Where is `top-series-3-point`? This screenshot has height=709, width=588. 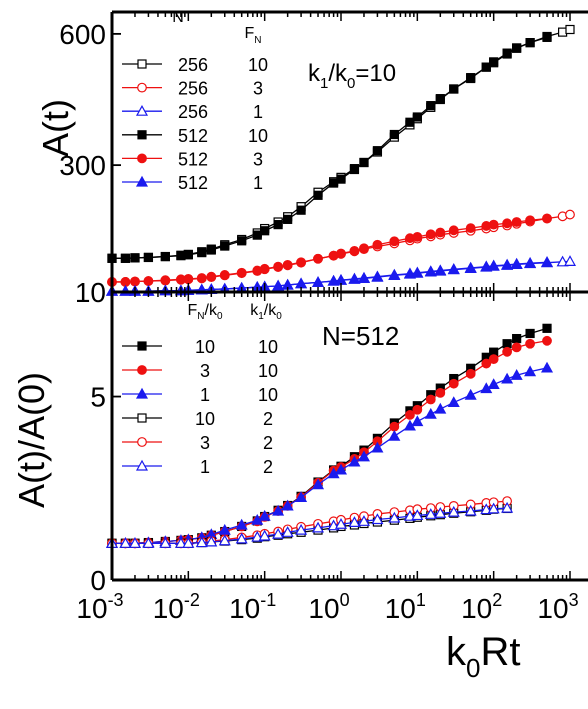 top-series-3-point is located at coordinates (570, 260).